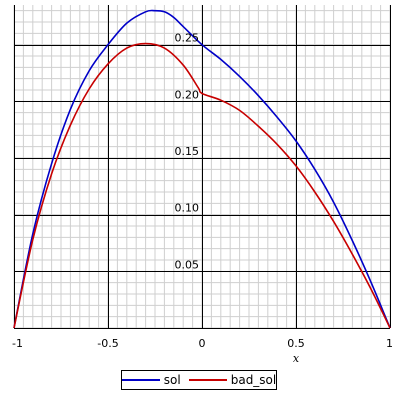 The width and height of the screenshot is (400, 400). Describe the element at coordinates (207, 380) in the screenshot. I see `legend-swatch-bad-sol` at that location.